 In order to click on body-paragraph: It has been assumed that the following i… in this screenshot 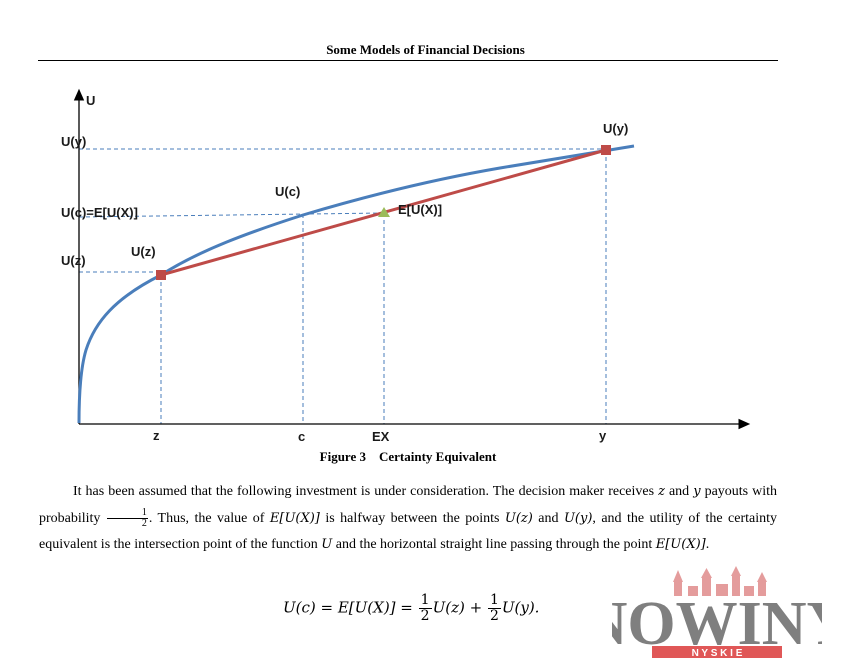, I will do `click(408, 519)`.